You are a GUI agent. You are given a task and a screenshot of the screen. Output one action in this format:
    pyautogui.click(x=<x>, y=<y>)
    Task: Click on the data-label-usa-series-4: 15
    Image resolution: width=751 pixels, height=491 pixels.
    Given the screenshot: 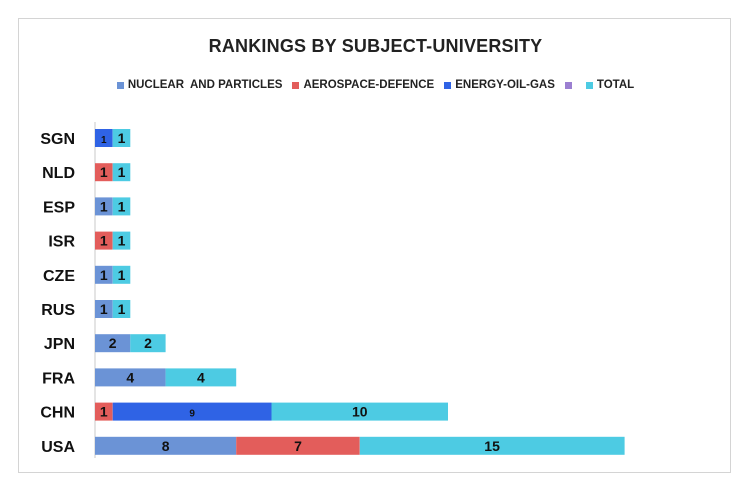 What is the action you would take?
    pyautogui.click(x=492, y=446)
    